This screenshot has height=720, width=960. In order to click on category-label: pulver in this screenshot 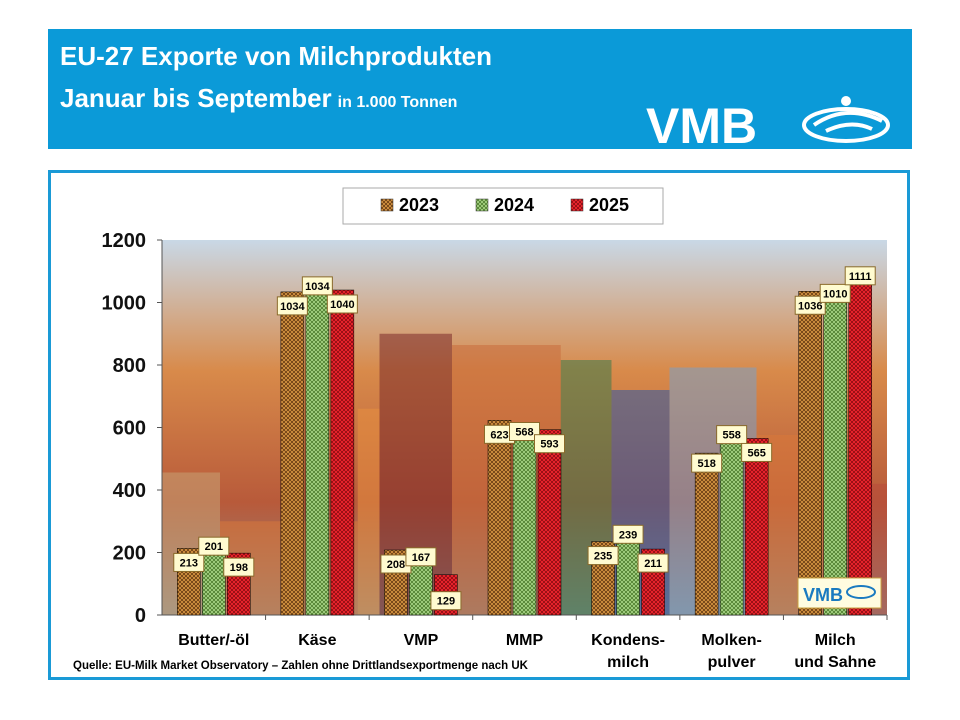, I will do `click(732, 662)`.